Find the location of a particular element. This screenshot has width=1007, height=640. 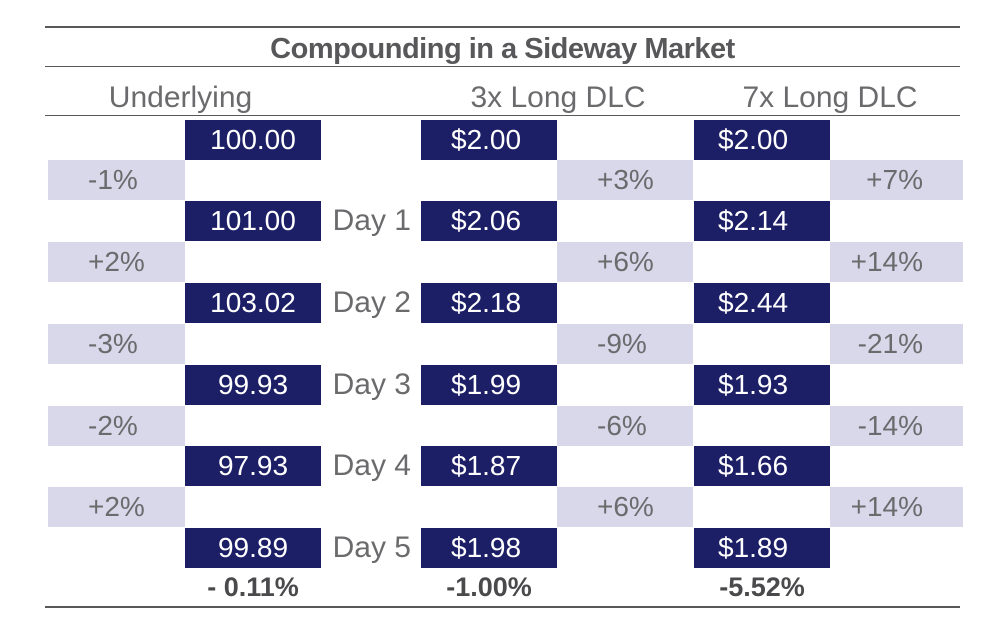

dlc3x-value-cell: $2.00 is located at coordinates (489, 140).